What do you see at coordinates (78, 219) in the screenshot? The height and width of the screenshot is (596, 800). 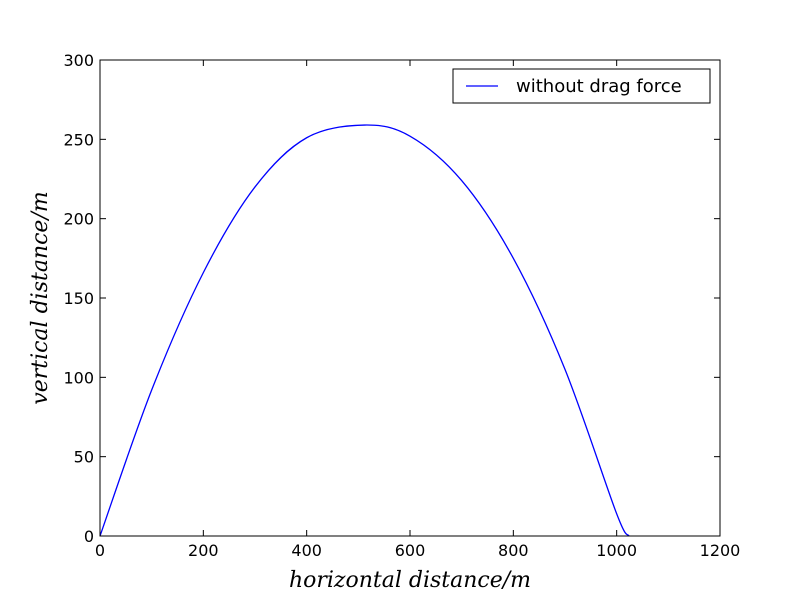 I see `y-tick-label: 200` at bounding box center [78, 219].